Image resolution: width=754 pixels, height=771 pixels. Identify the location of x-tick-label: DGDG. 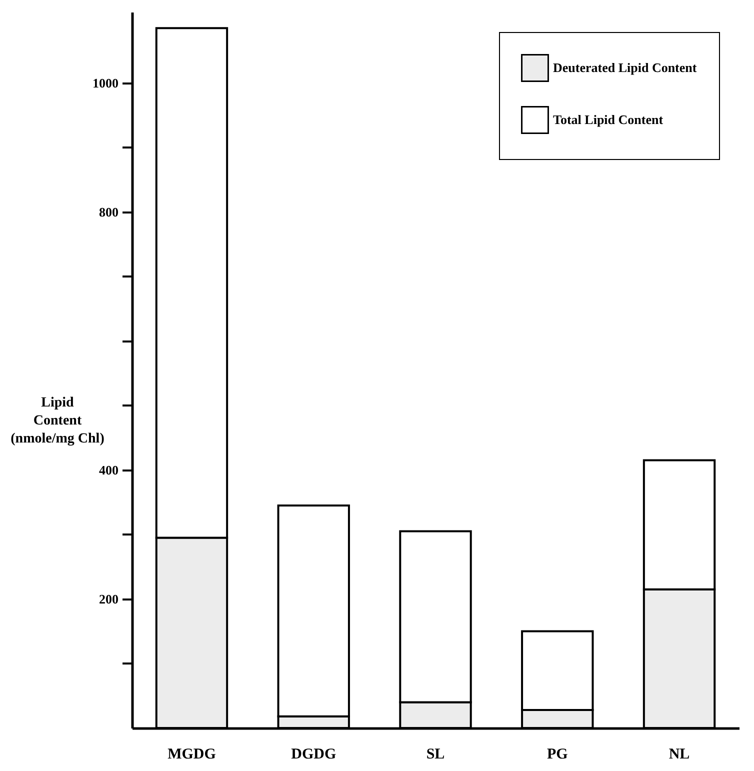
(313, 754).